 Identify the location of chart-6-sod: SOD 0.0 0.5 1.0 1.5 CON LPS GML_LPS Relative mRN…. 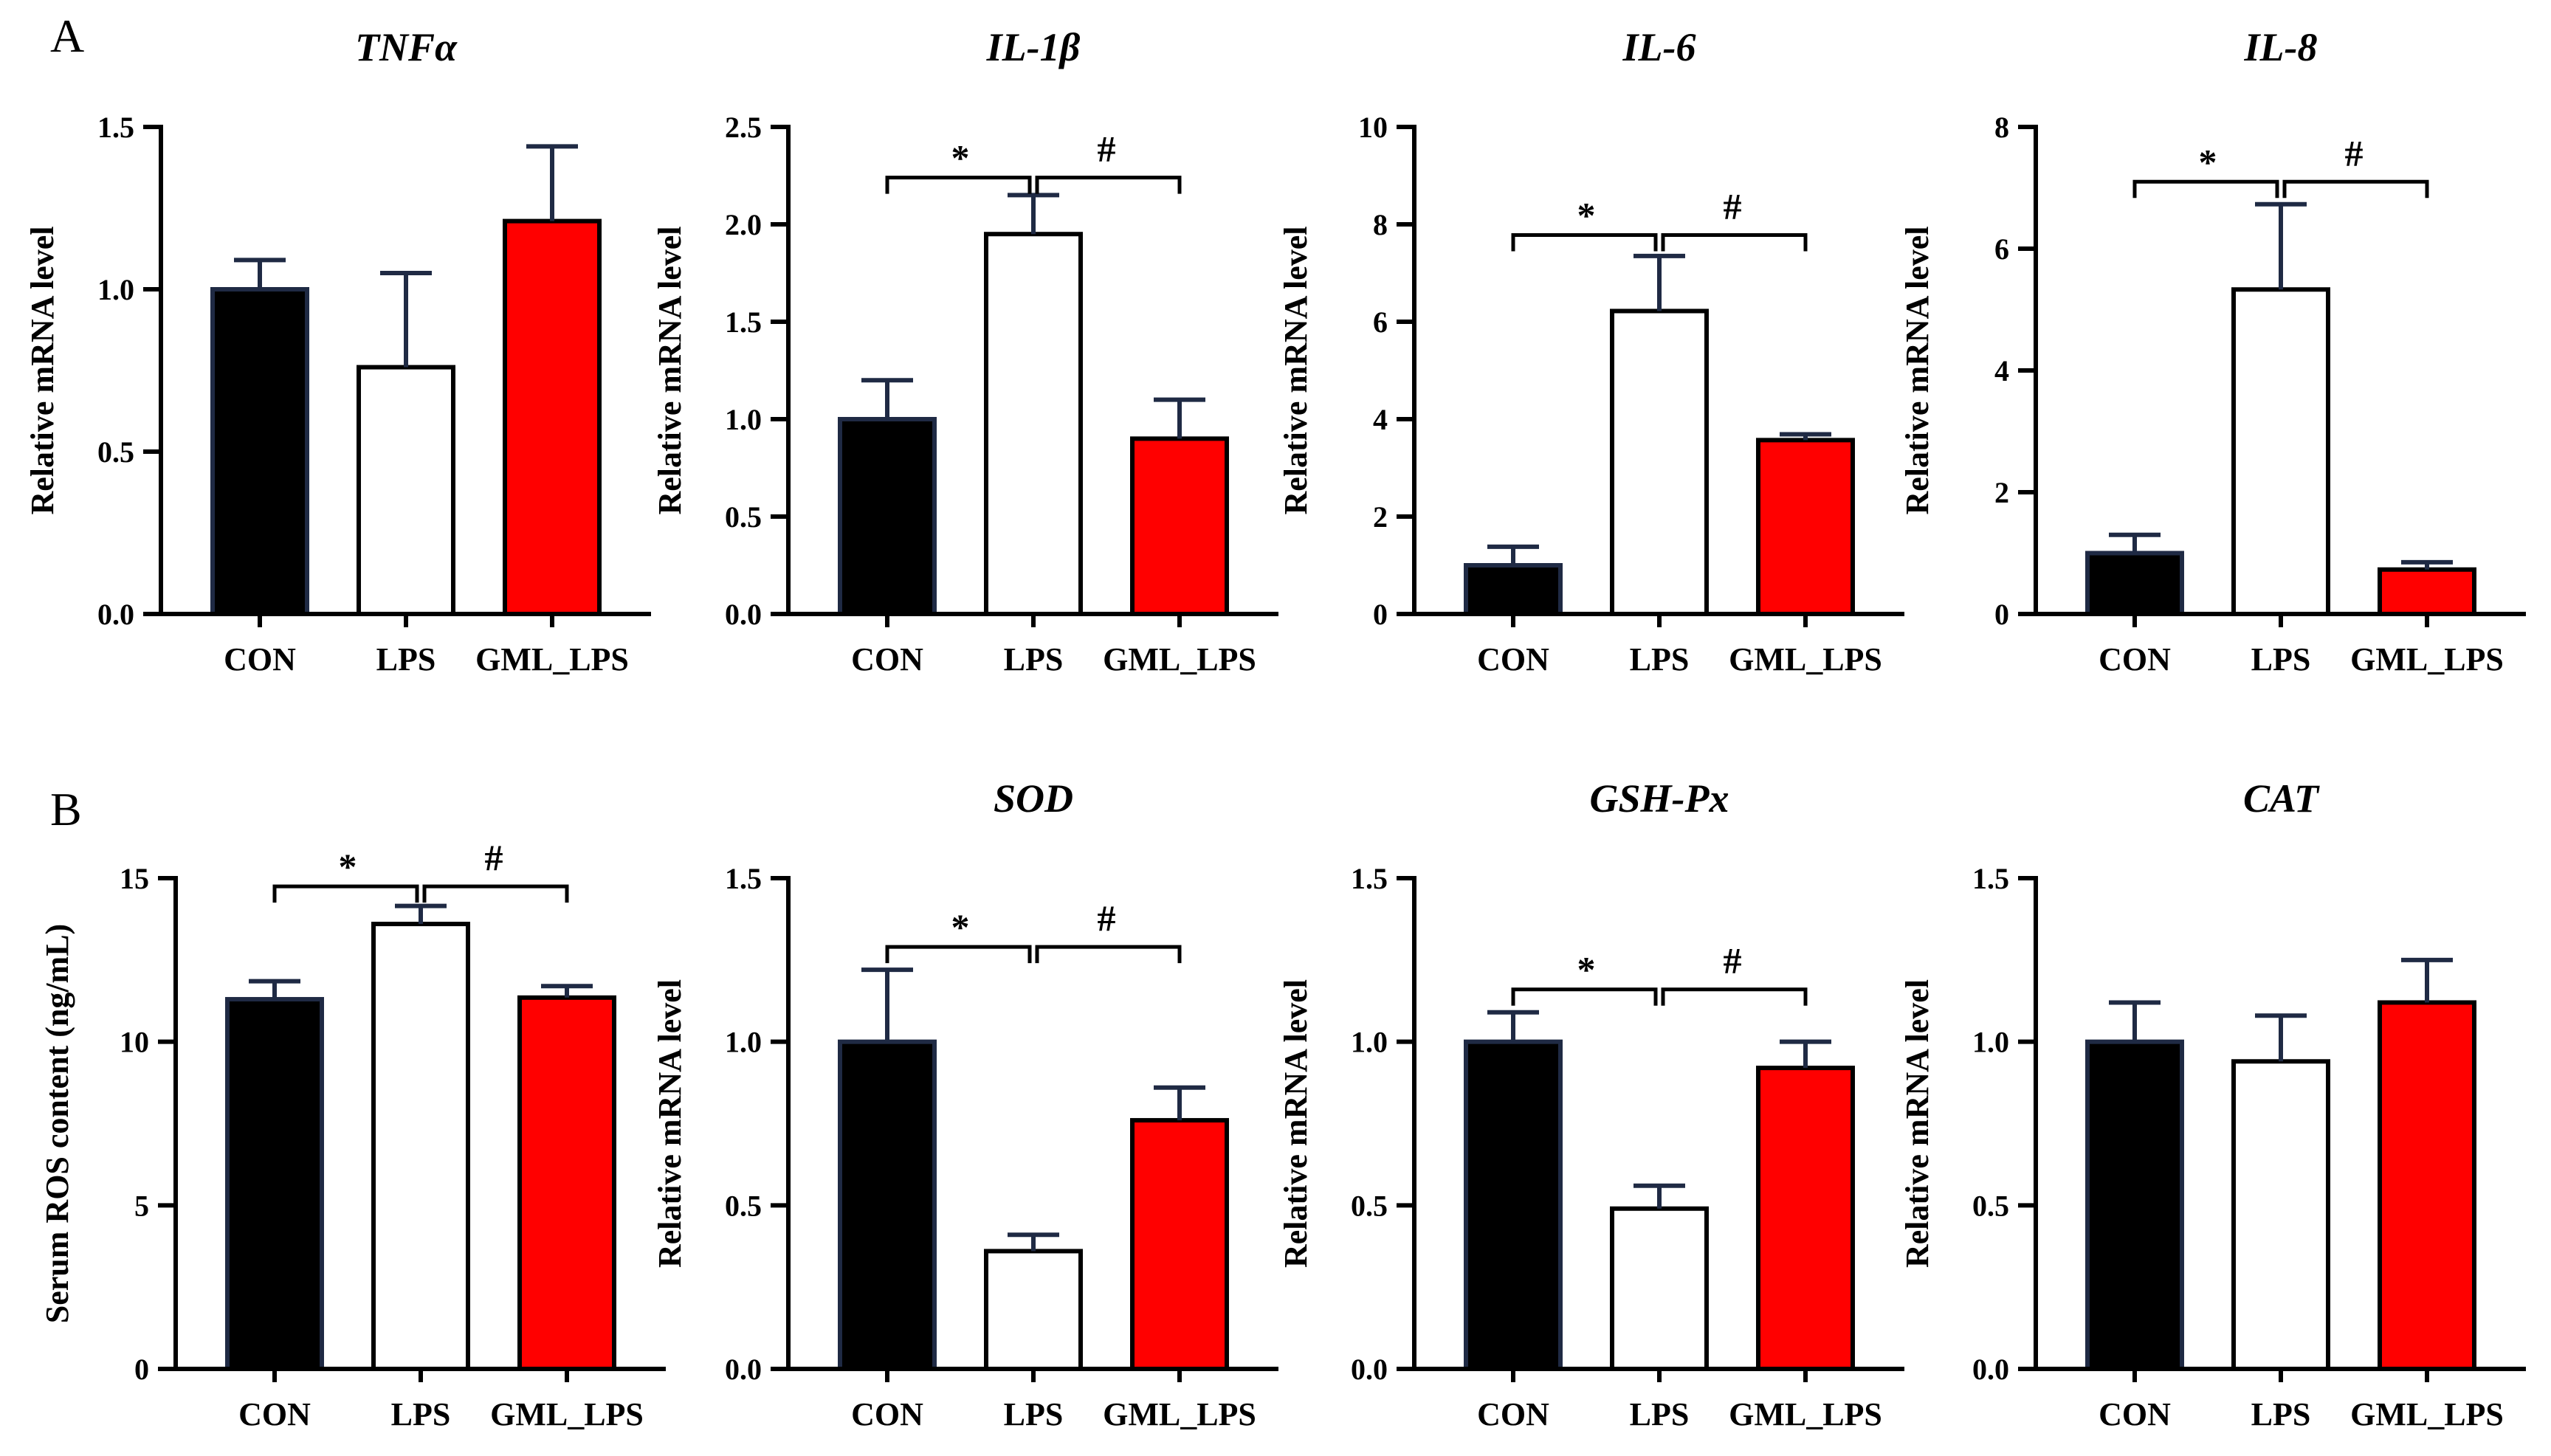
(965, 1104).